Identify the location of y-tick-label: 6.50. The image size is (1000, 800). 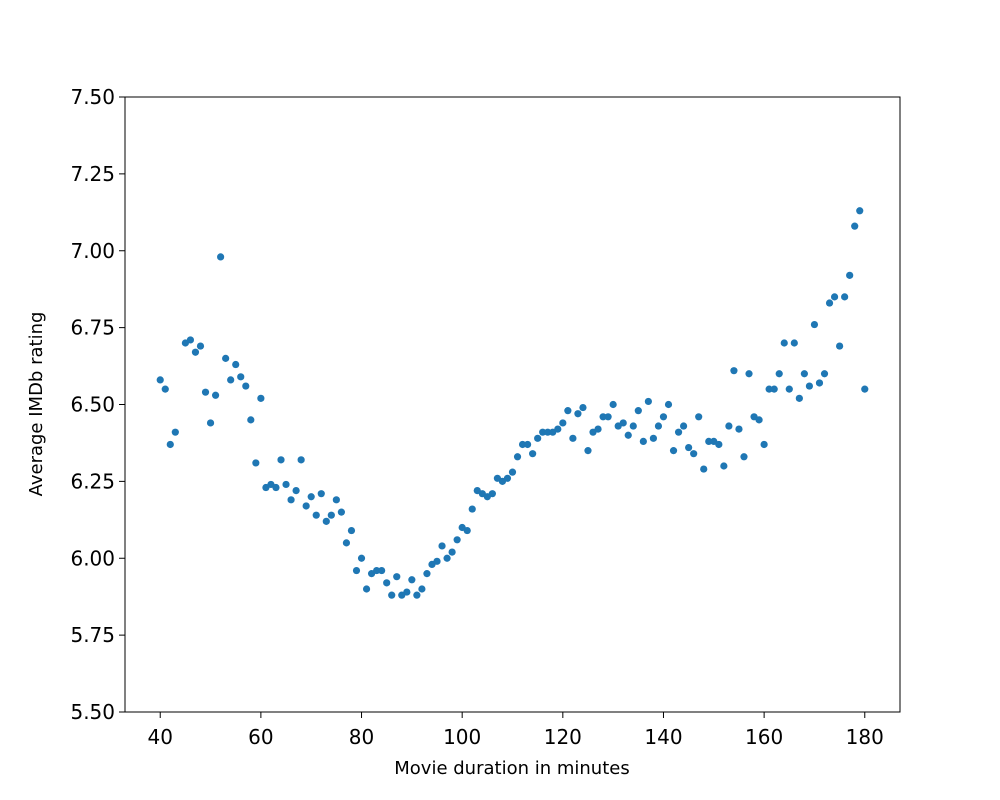
(92, 405).